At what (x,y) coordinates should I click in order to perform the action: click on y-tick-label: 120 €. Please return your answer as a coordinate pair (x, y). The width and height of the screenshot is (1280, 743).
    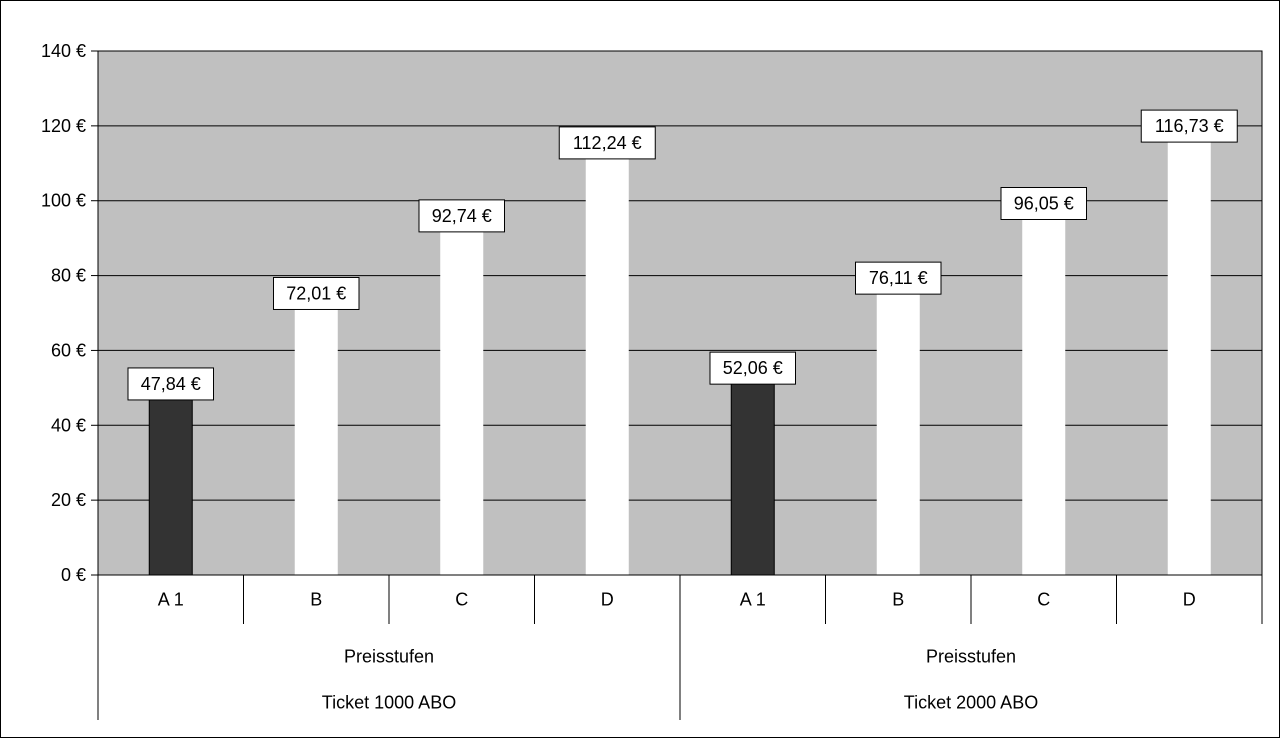
    Looking at the image, I should click on (63, 126).